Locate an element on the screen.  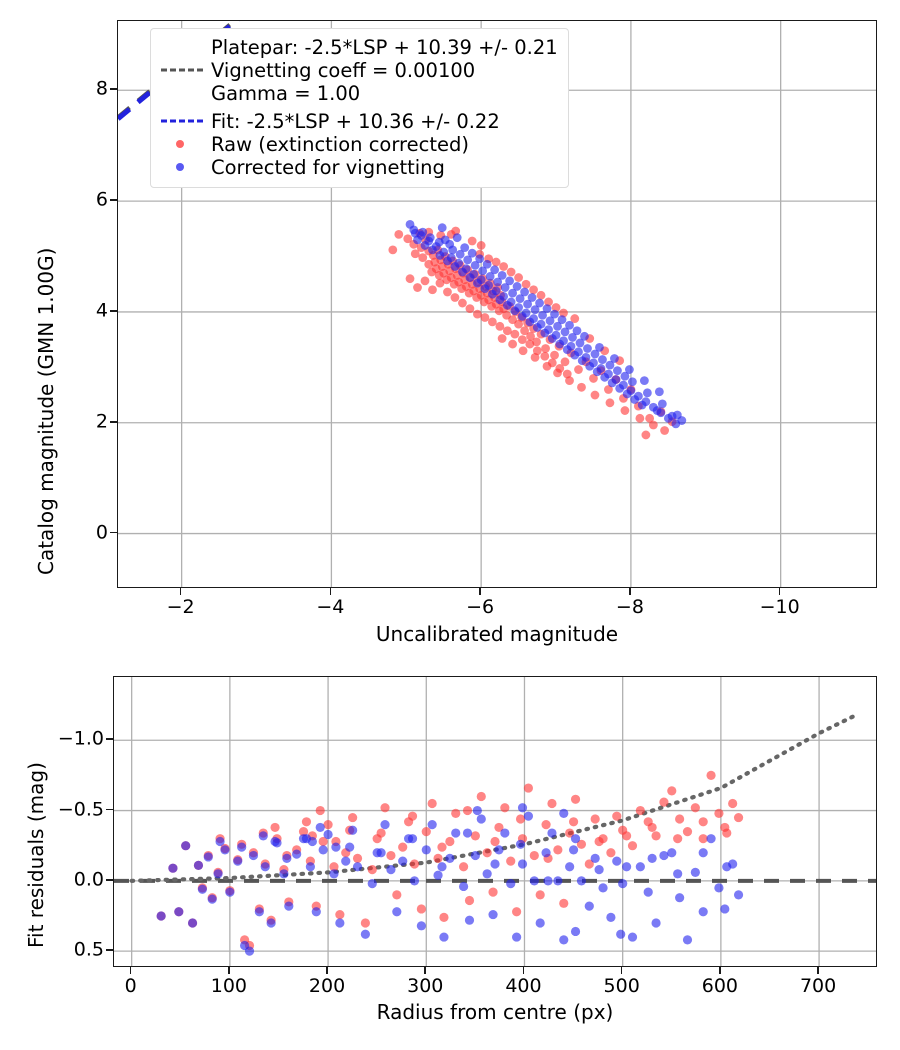
legend-dashed-blue-line-icon is located at coordinates (182, 121).